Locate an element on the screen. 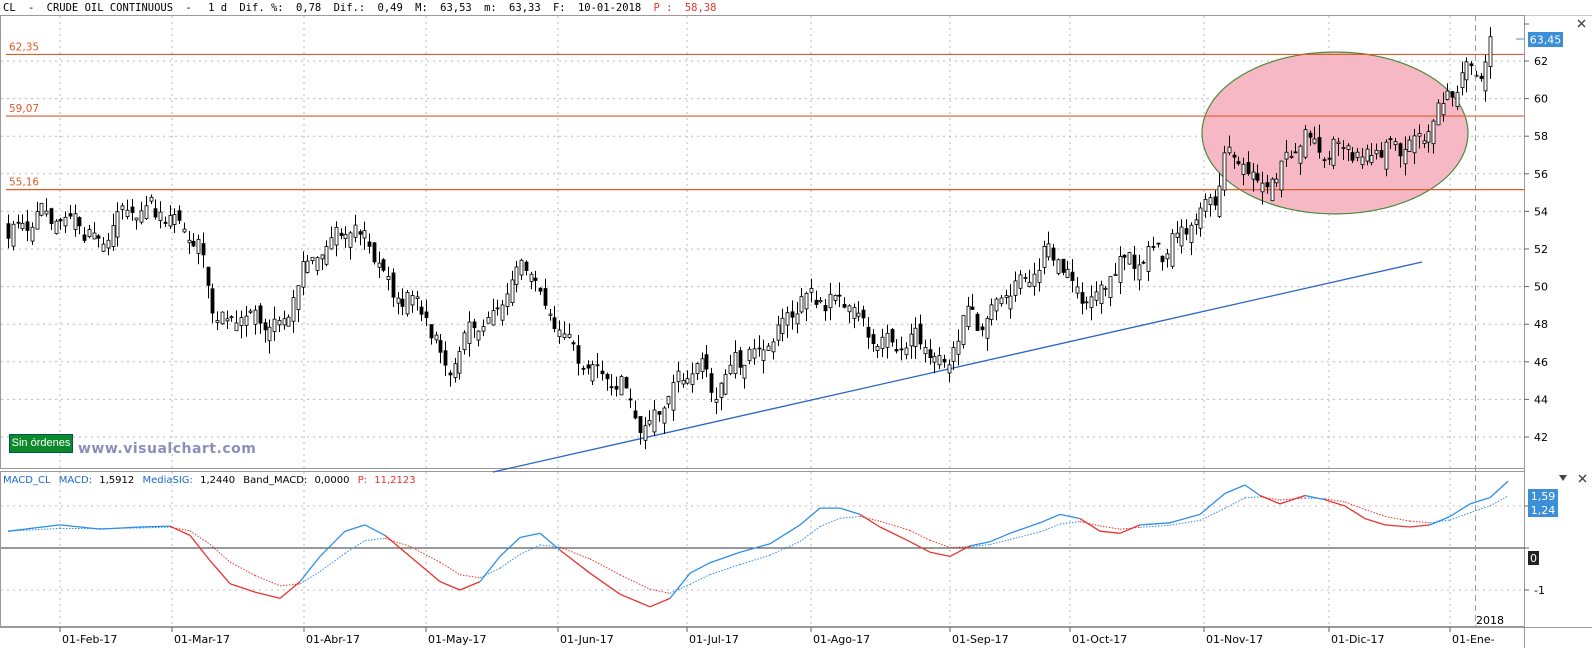  zero-badge-value: 0 is located at coordinates (1533, 558).